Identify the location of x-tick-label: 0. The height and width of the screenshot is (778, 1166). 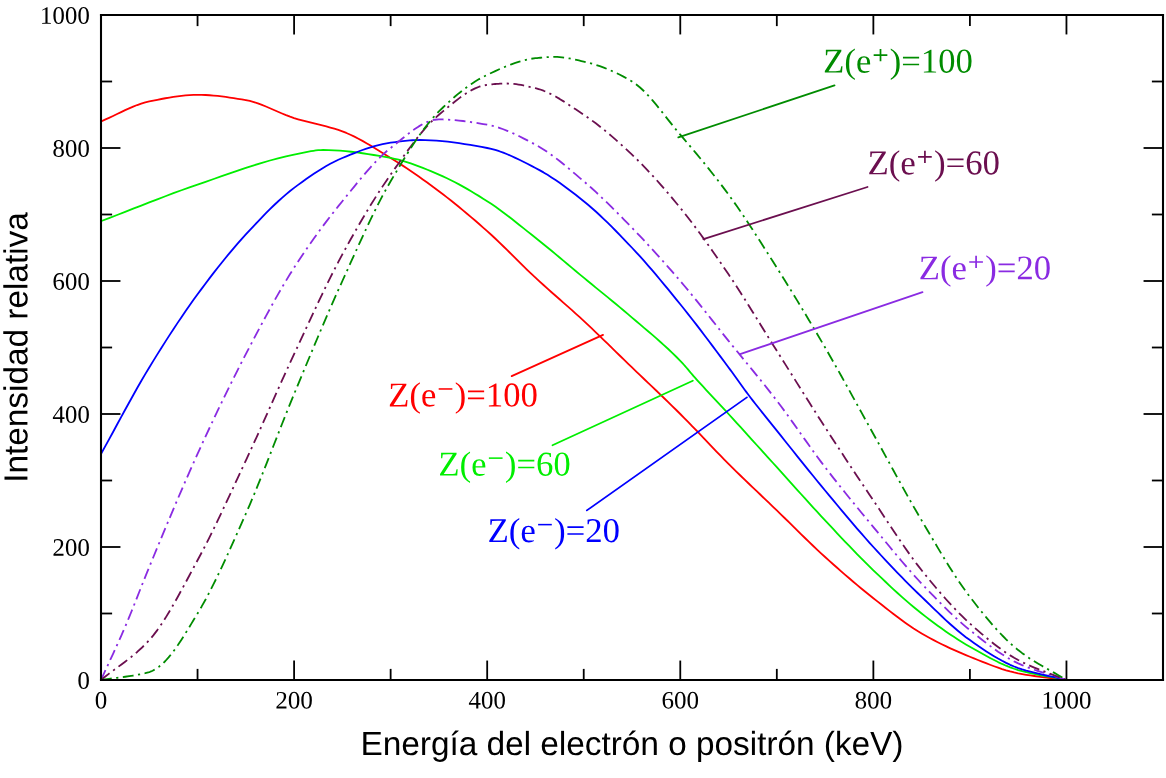
(101, 700).